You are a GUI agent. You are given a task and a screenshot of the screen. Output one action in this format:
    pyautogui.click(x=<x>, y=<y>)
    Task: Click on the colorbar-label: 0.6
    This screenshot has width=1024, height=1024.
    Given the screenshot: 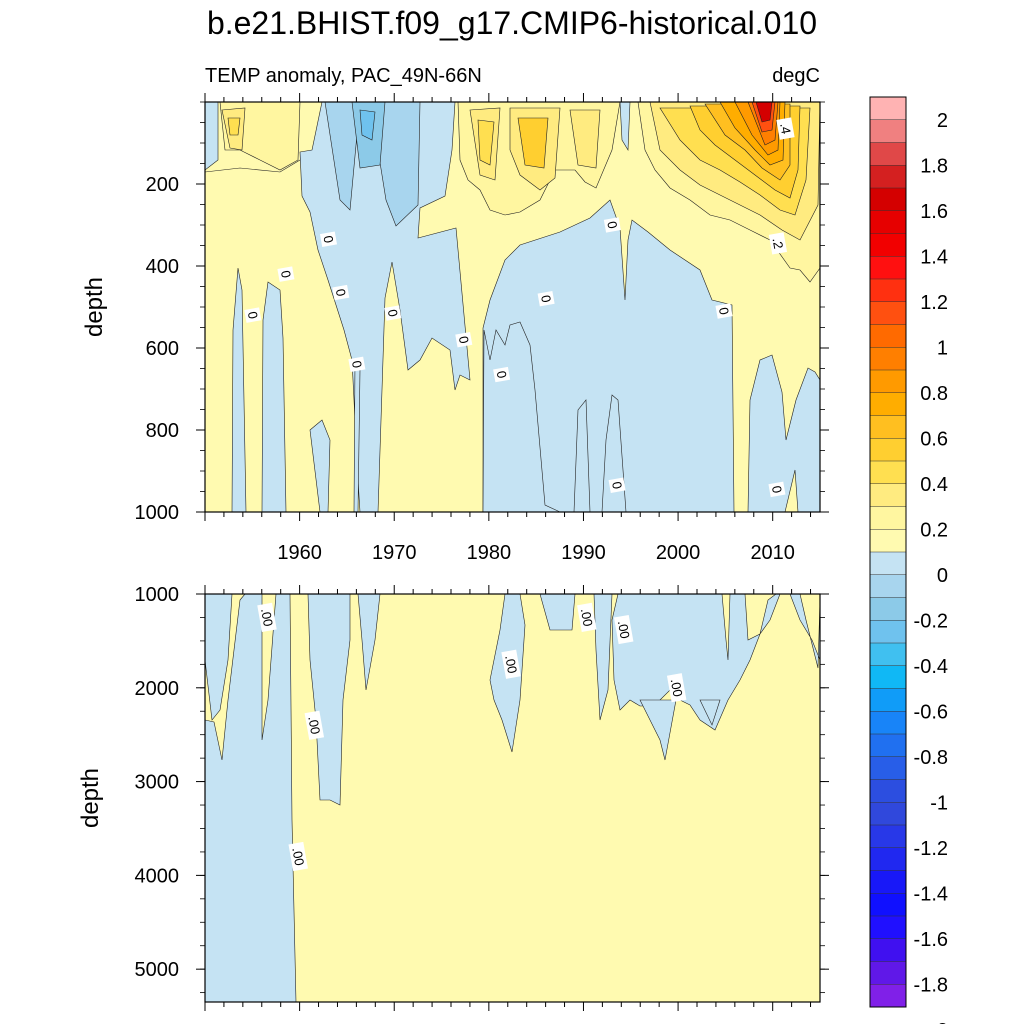 What is the action you would take?
    pyautogui.click(x=934, y=439)
    